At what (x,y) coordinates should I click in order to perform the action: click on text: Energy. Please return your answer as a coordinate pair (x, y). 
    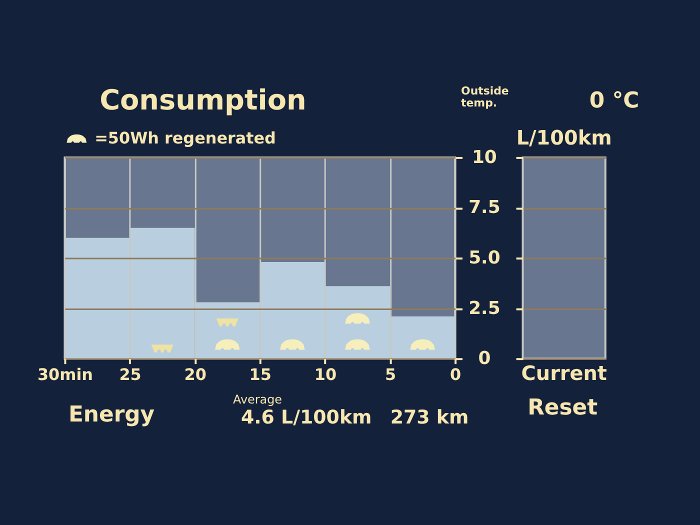
    Looking at the image, I should click on (111, 415).